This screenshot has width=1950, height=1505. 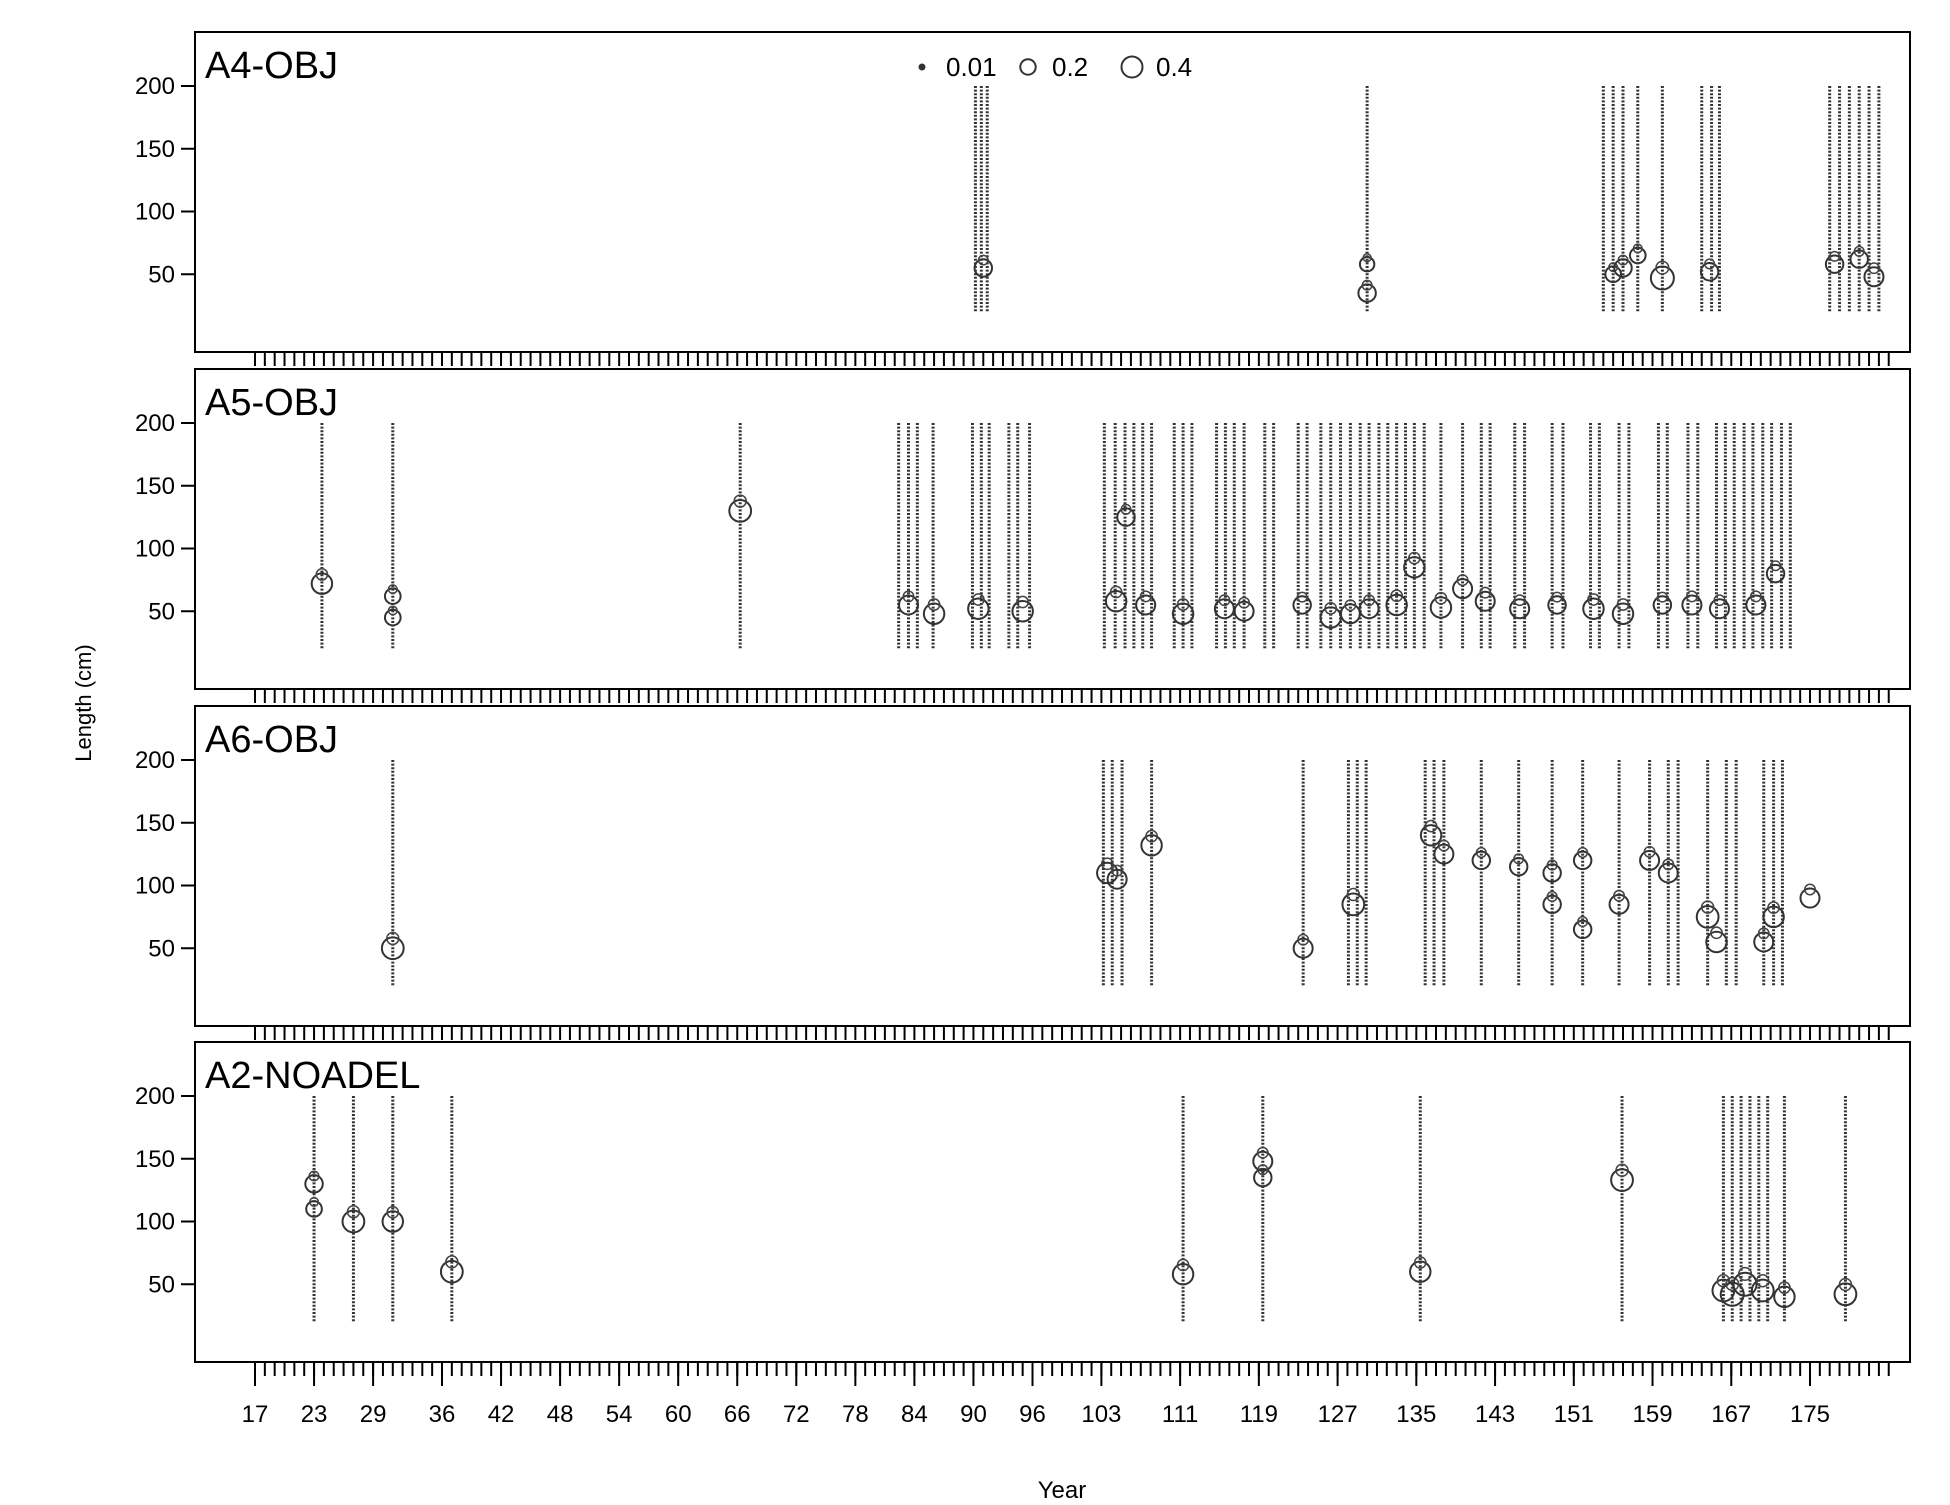 What do you see at coordinates (1070, 67) in the screenshot?
I see `legend-label: 0.2` at bounding box center [1070, 67].